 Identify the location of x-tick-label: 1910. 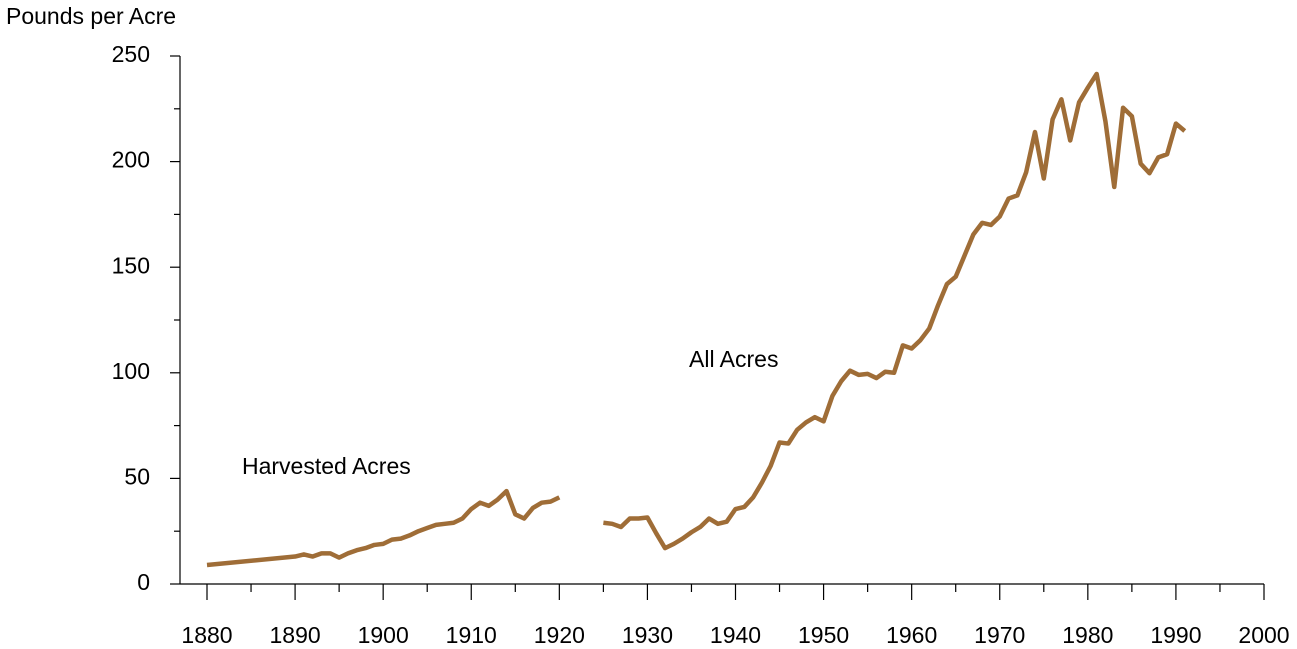
(471, 635).